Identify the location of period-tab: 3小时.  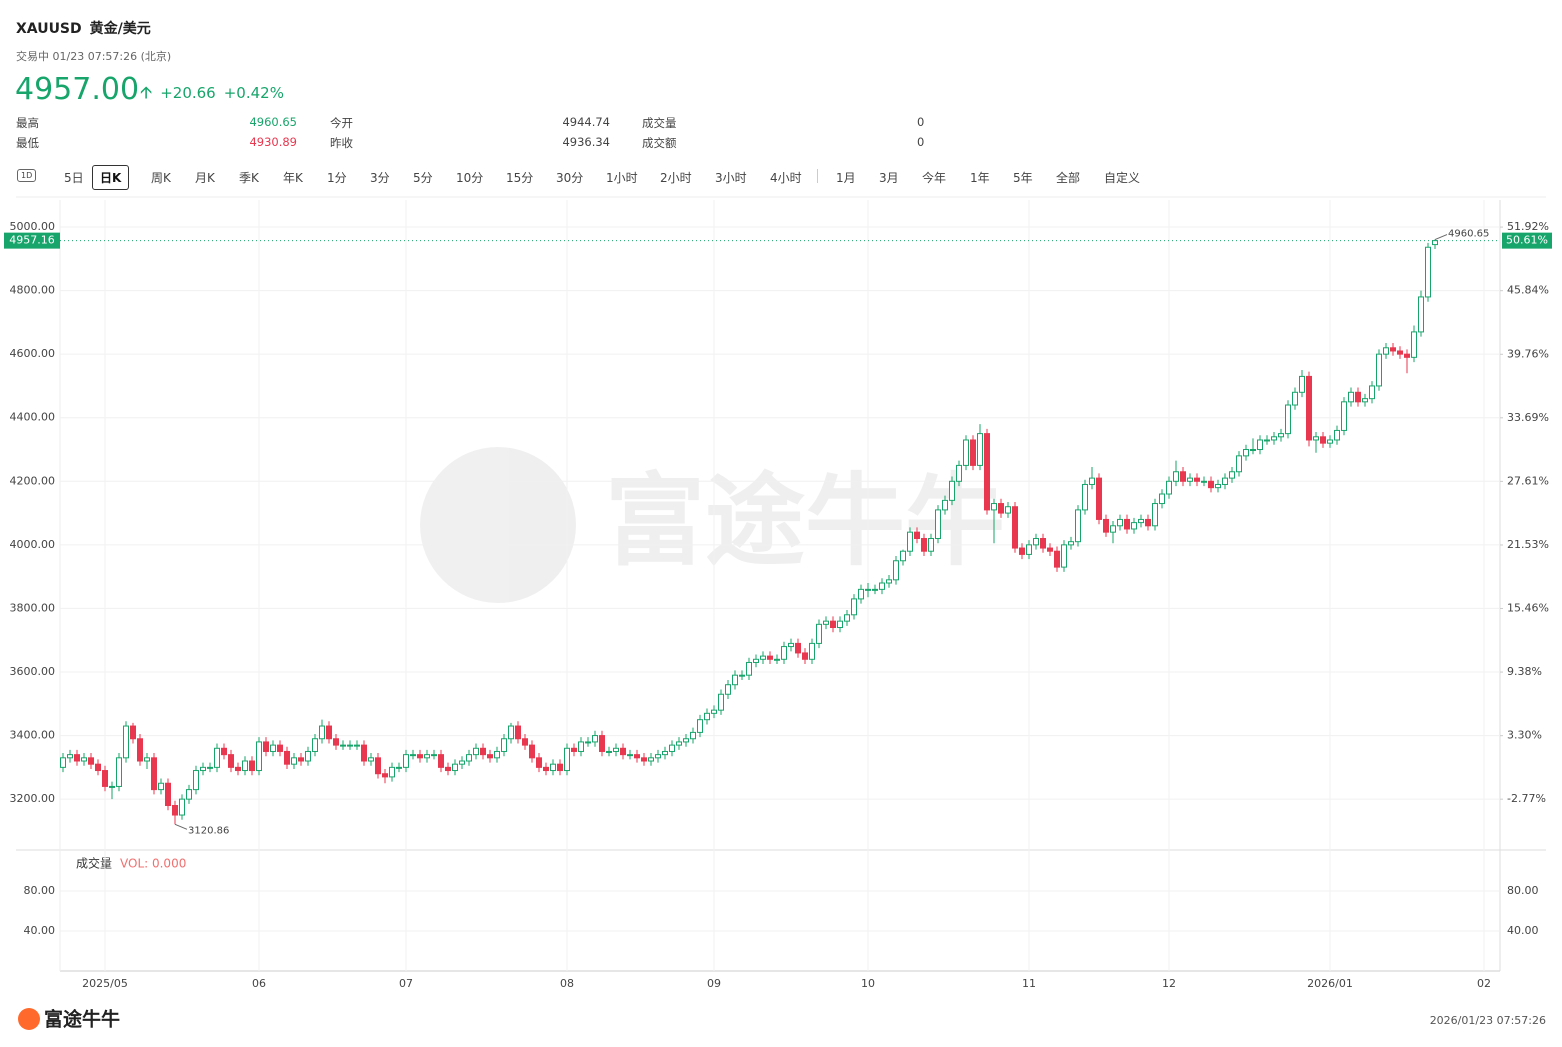
(731, 178).